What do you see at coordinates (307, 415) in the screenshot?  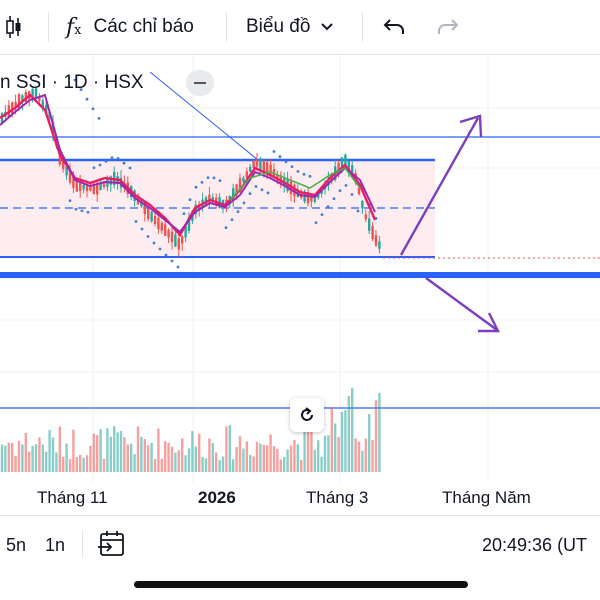 I see `reset-chart-button` at bounding box center [307, 415].